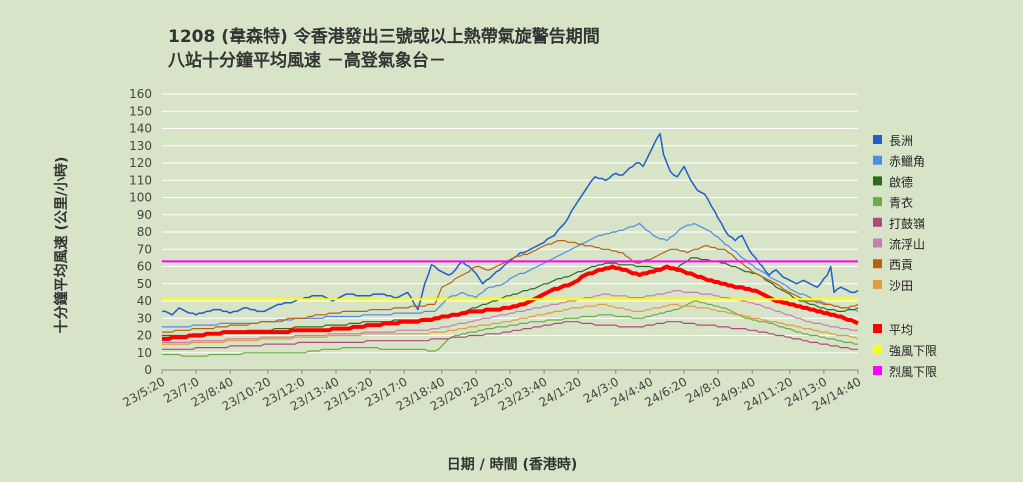 Image resolution: width=1023 pixels, height=482 pixels. Describe the element at coordinates (901, 141) in the screenshot. I see `legend-label: 長洲` at that location.